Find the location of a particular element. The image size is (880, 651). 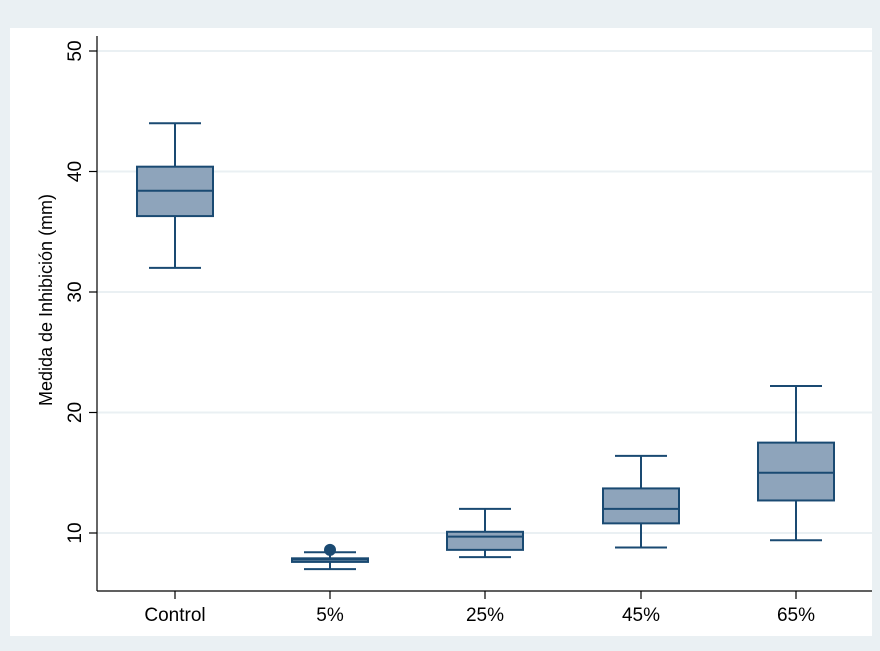

outlier-point is located at coordinates (330, 549).